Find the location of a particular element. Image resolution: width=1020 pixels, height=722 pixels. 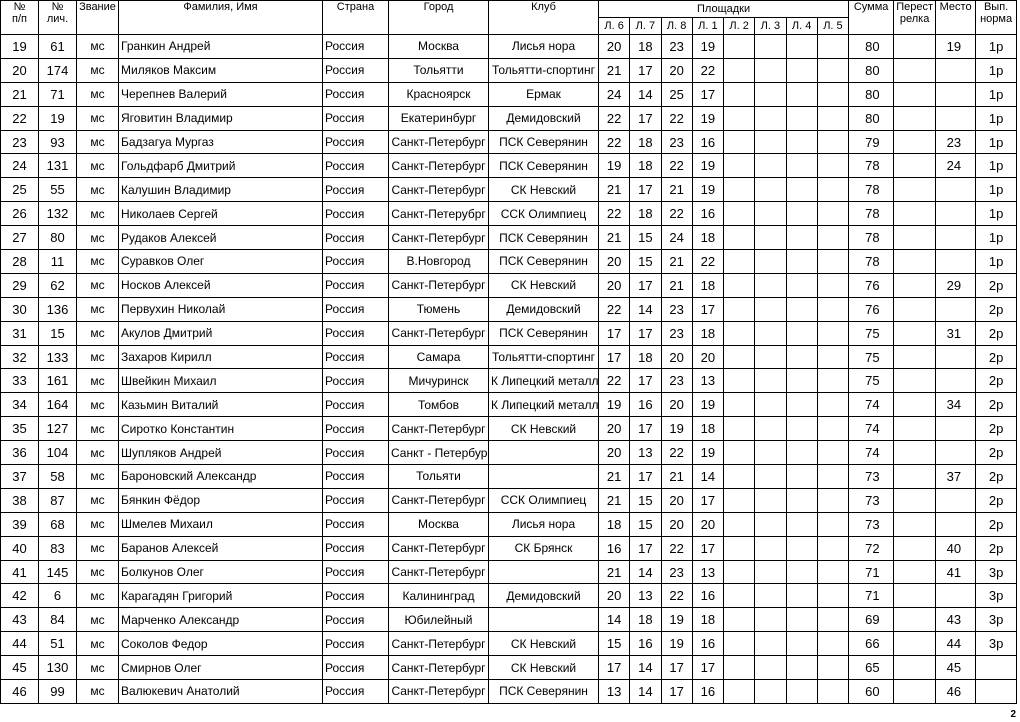

table-cell: Санкт - Петербург is located at coordinates (438, 453).